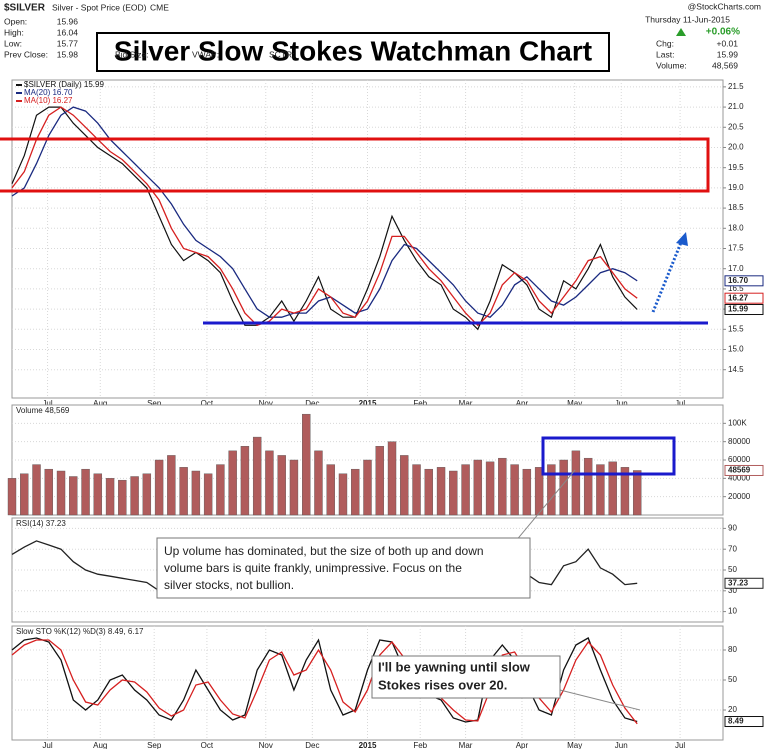  I want to click on field-value: 15.98, so click(68, 54).